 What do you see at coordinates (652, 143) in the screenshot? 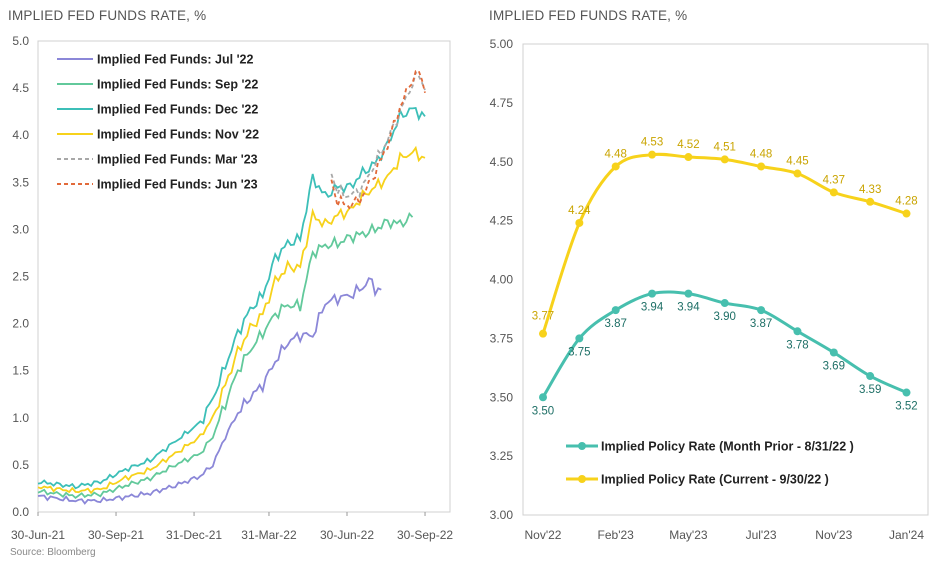
I see `right-data-label: 4.53` at bounding box center [652, 143].